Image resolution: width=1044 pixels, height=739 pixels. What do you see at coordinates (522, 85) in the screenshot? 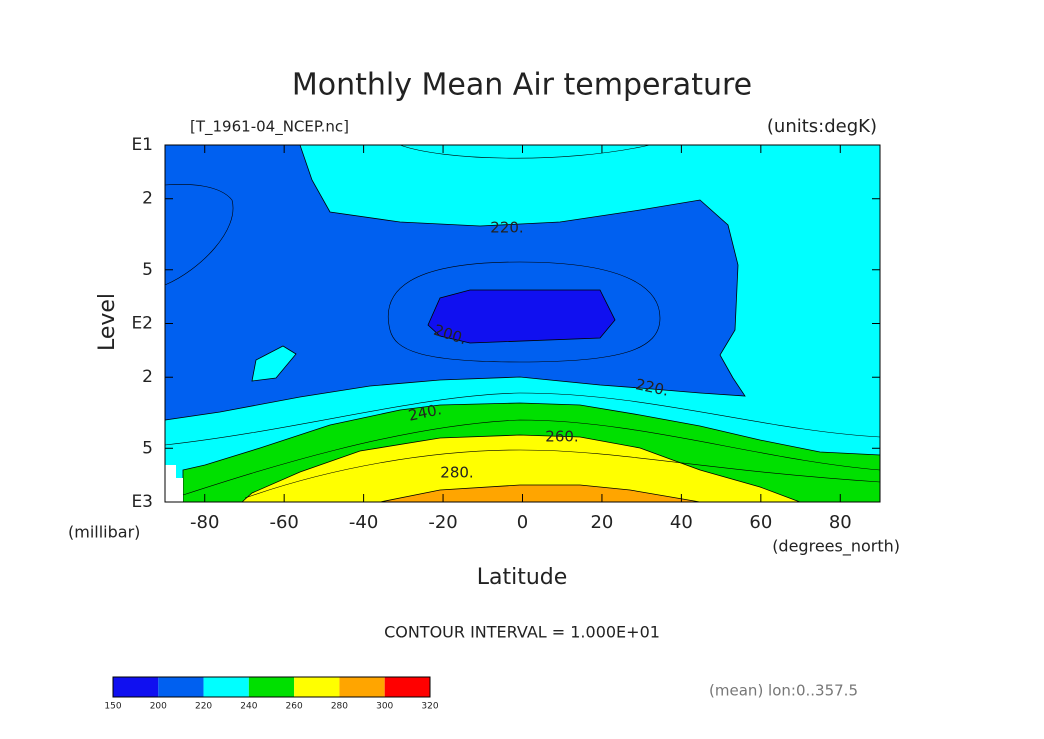
I see `chart-title: Monthly Mean Air temperature` at bounding box center [522, 85].